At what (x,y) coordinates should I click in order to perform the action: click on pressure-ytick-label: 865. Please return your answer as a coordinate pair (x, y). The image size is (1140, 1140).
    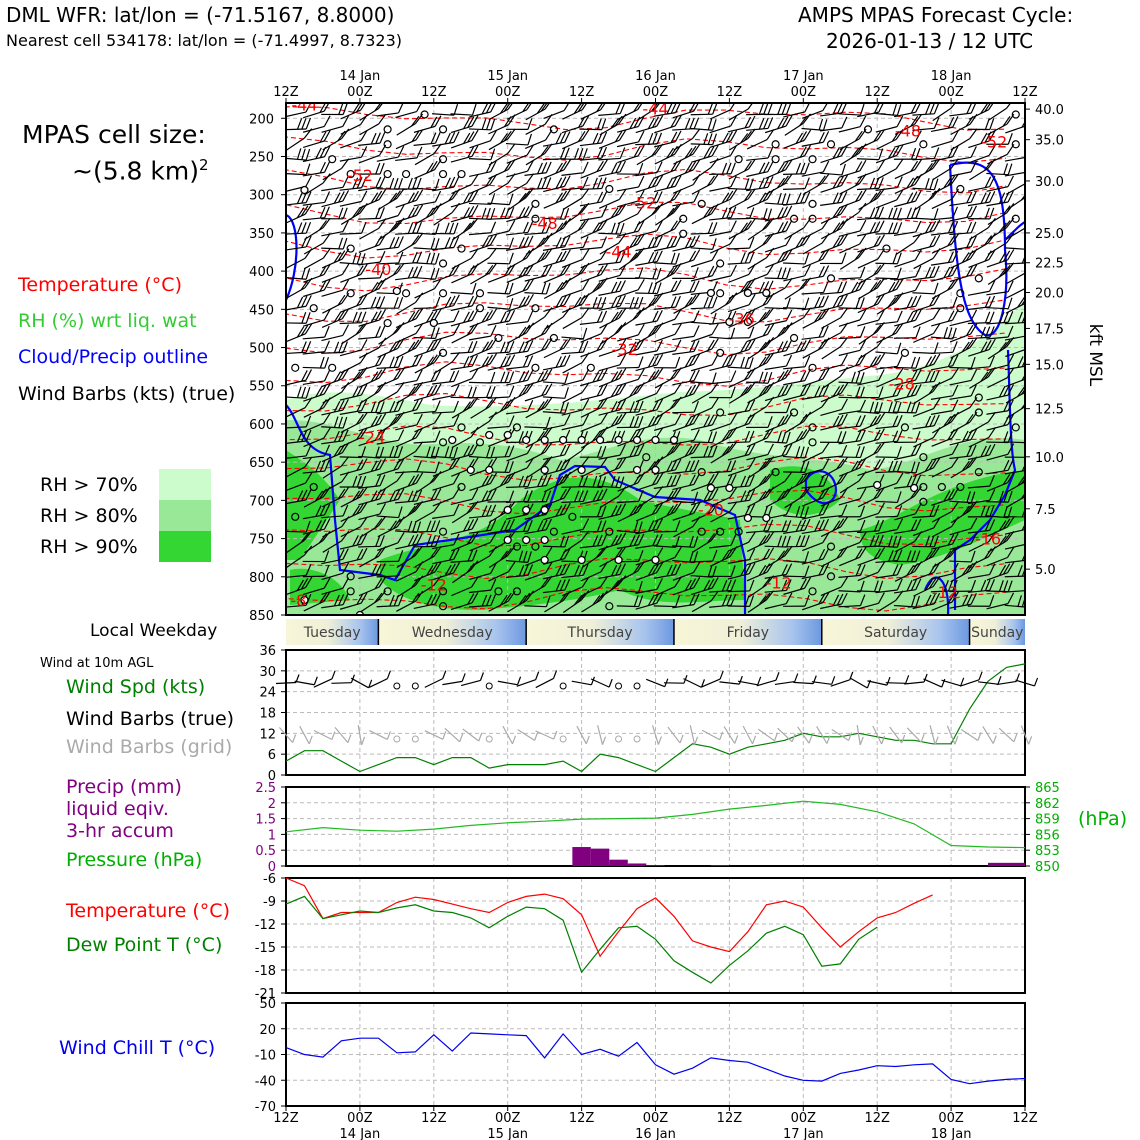
    Looking at the image, I should click on (1047, 788).